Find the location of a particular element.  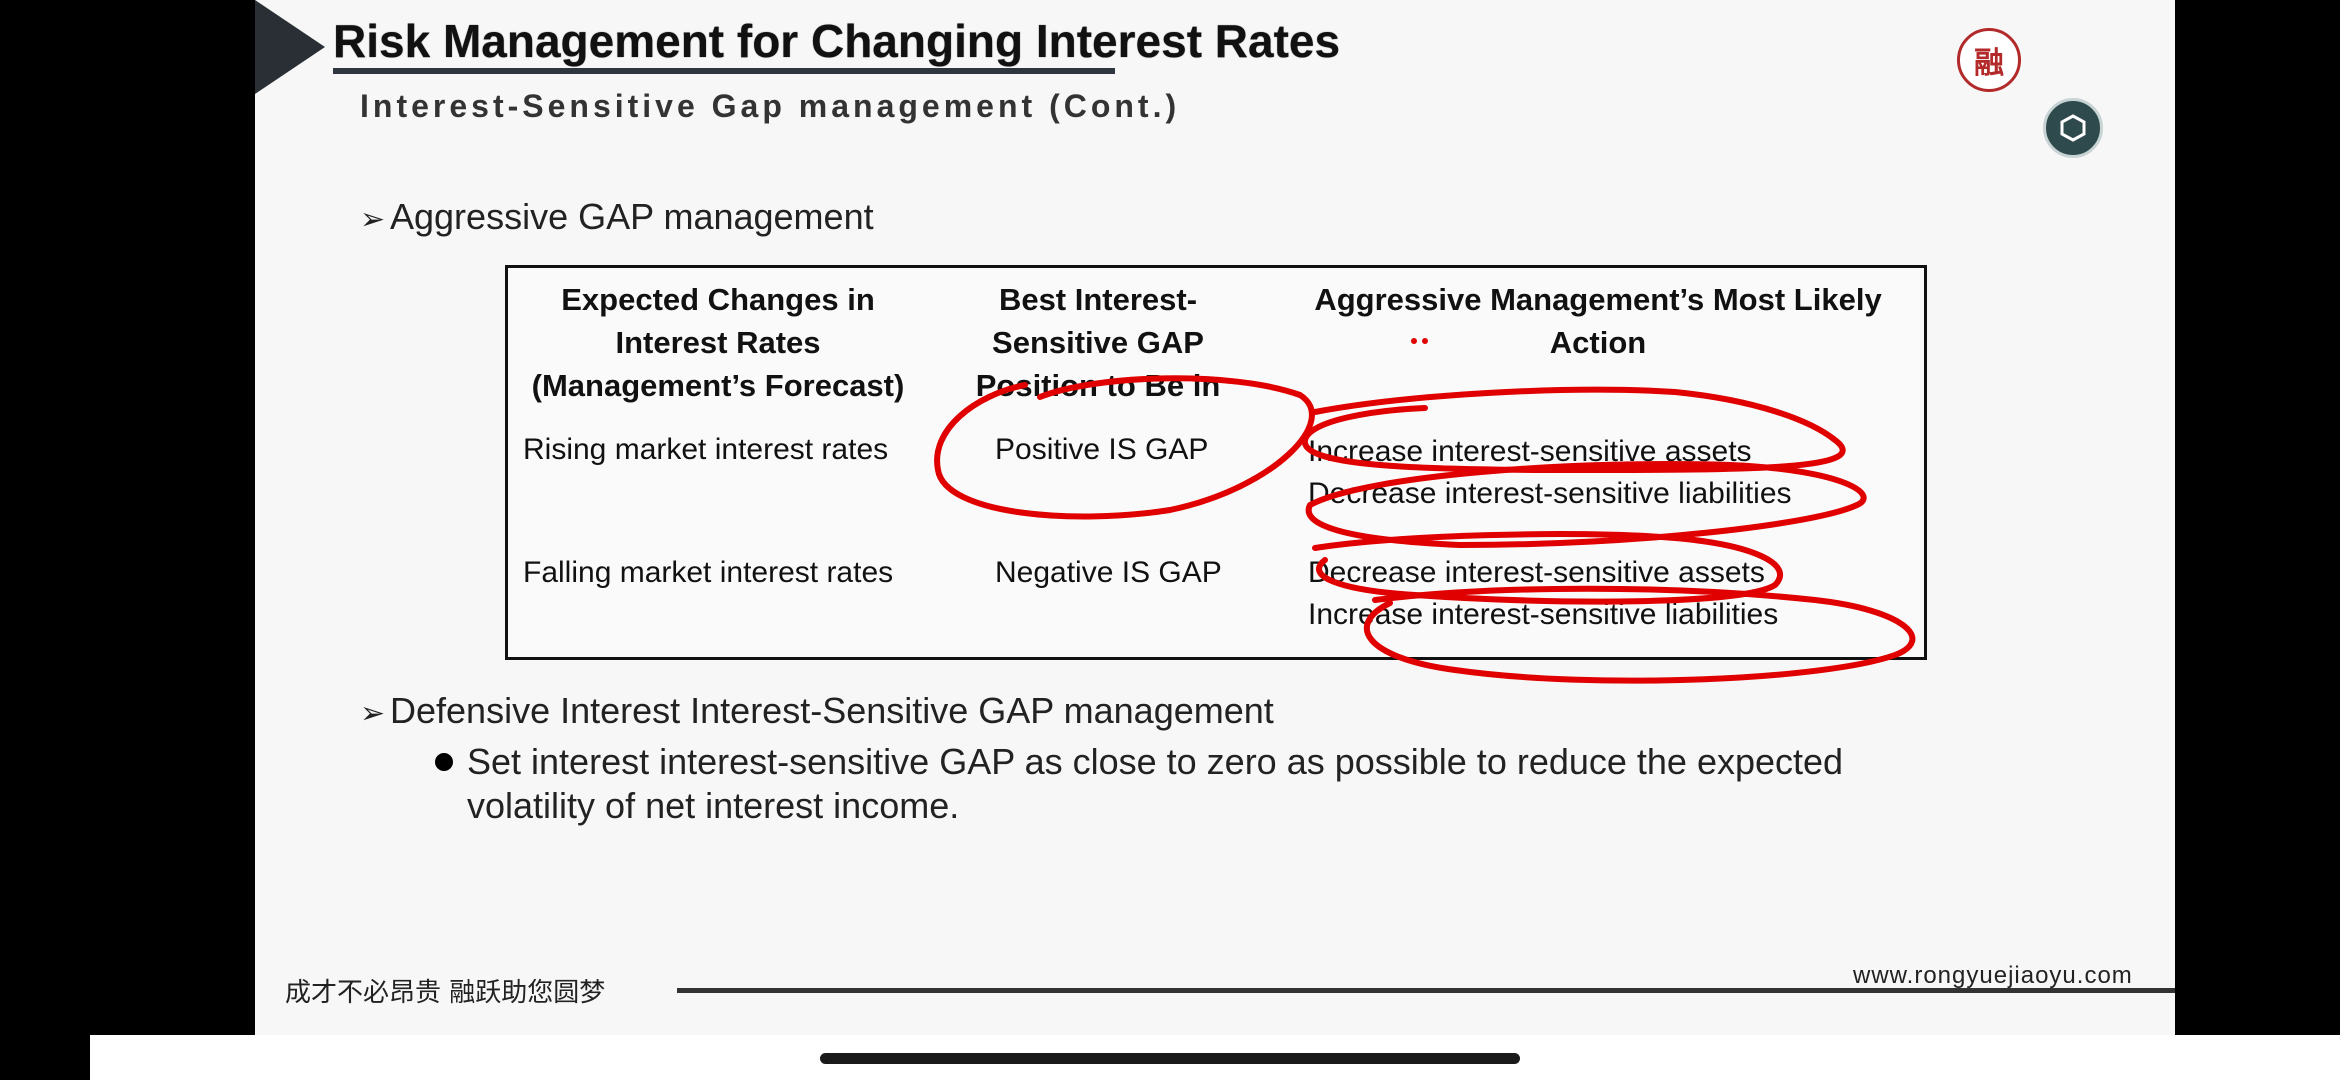

header-line: Sensitive GAP is located at coordinates (1098, 342).